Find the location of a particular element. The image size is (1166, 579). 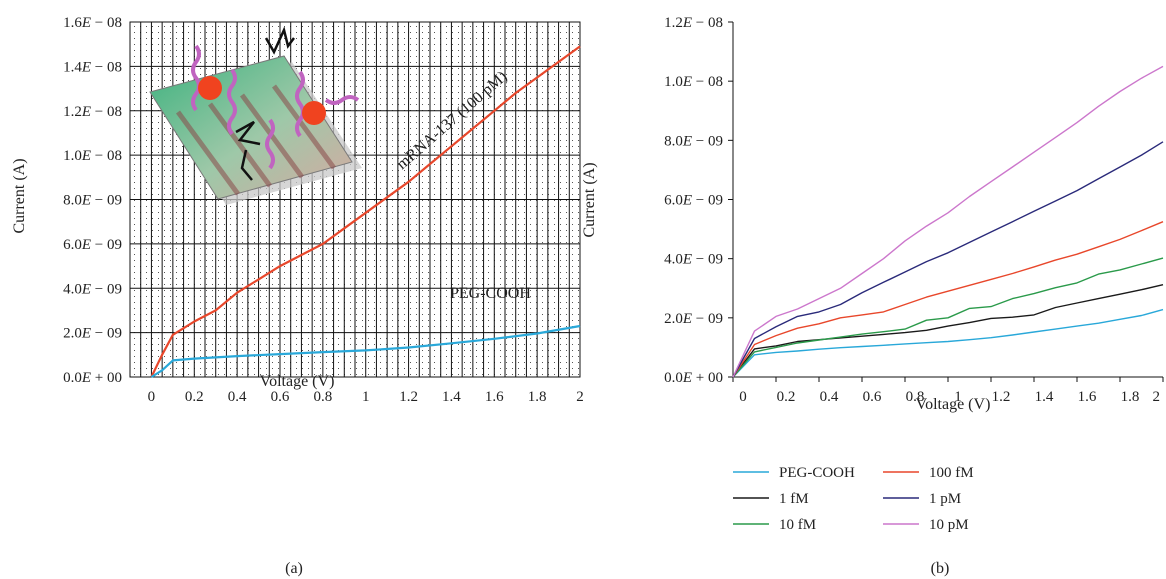

panel-b-x-tick-labels: 0 0.2 0.4 0.6 0.8 1 1.2 1.4 1.6 1.8 2 is located at coordinates (949, 397).